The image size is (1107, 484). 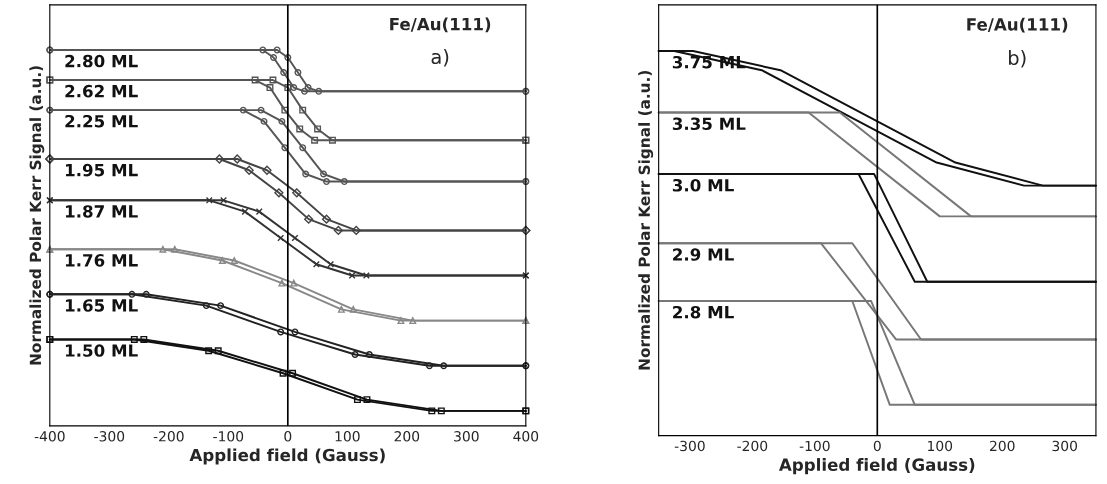 I want to click on series-label: 1.50 ML, so click(x=101, y=350).